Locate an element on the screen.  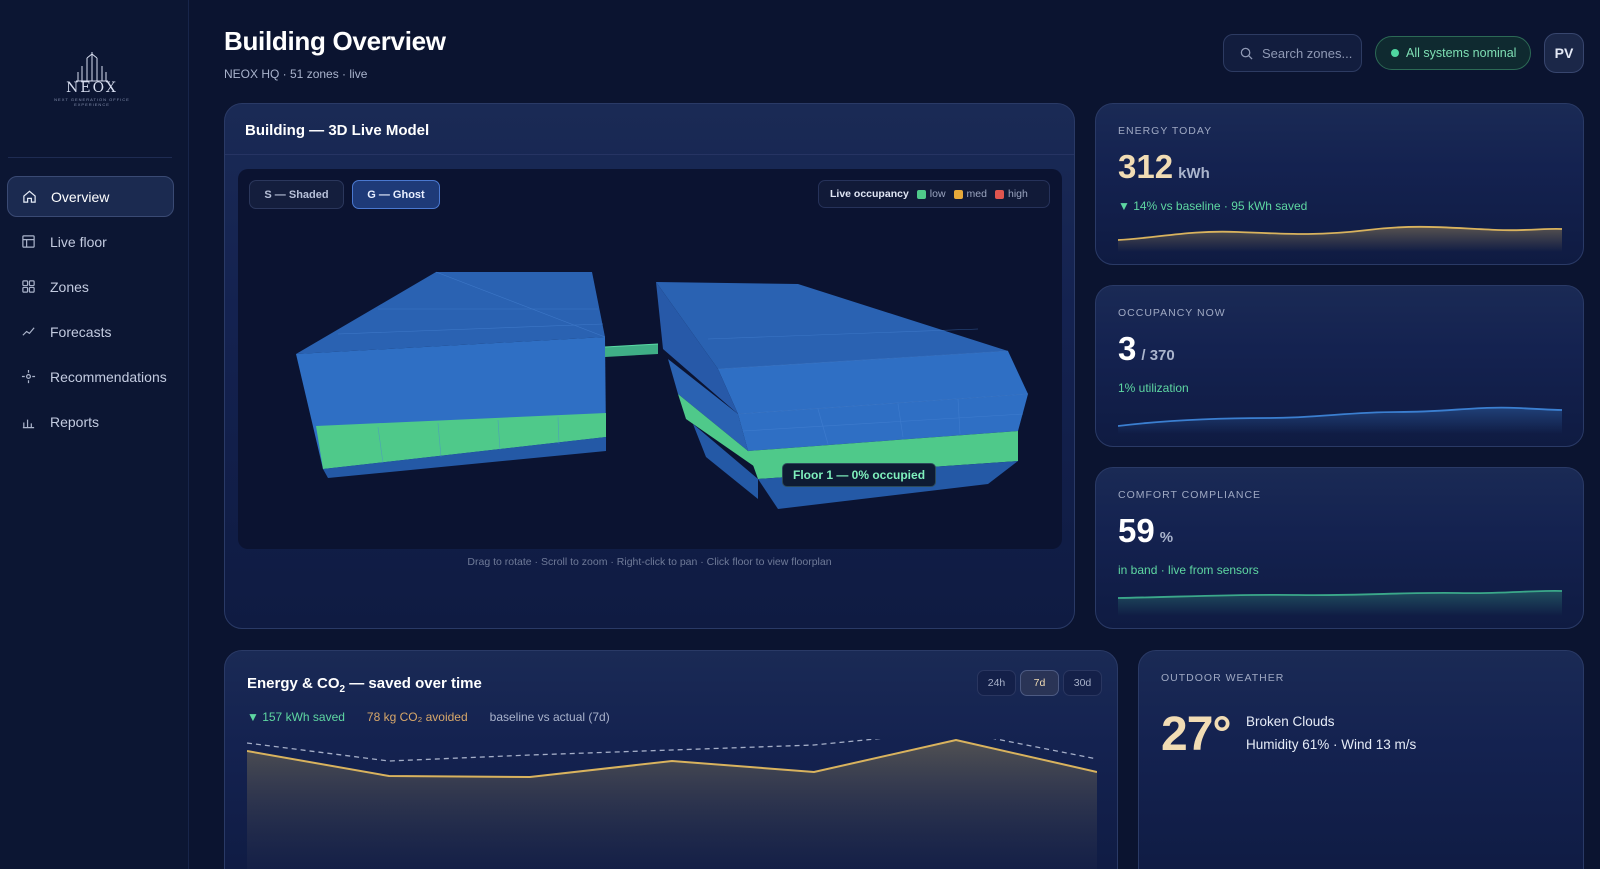
weather-label: OUTDOOR WEATHER is located at coordinates (1223, 678).